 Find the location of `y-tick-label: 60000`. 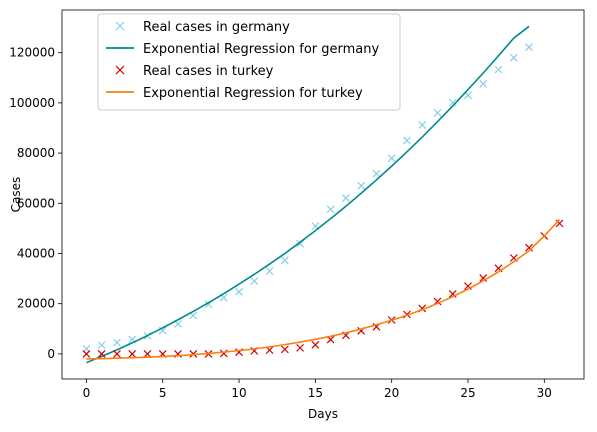

y-tick-label: 60000 is located at coordinates (36, 203).